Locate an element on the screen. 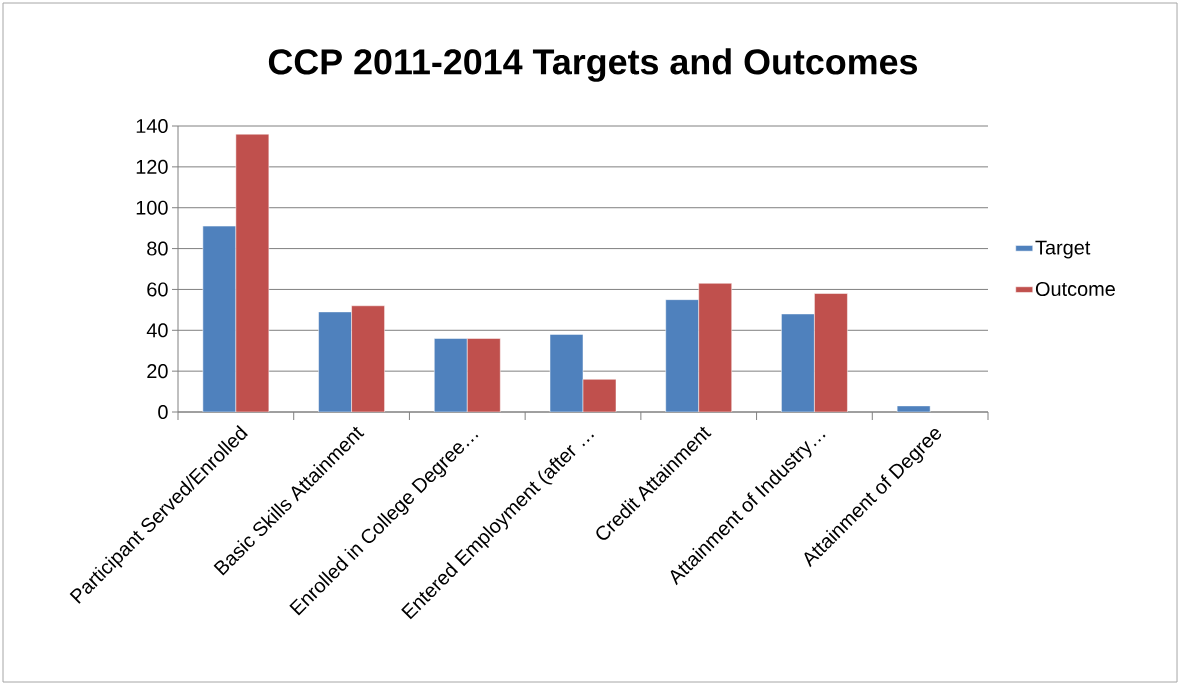 Image resolution: width=1180 pixels, height=685 pixels. legend-label: Target is located at coordinates (1063, 249).